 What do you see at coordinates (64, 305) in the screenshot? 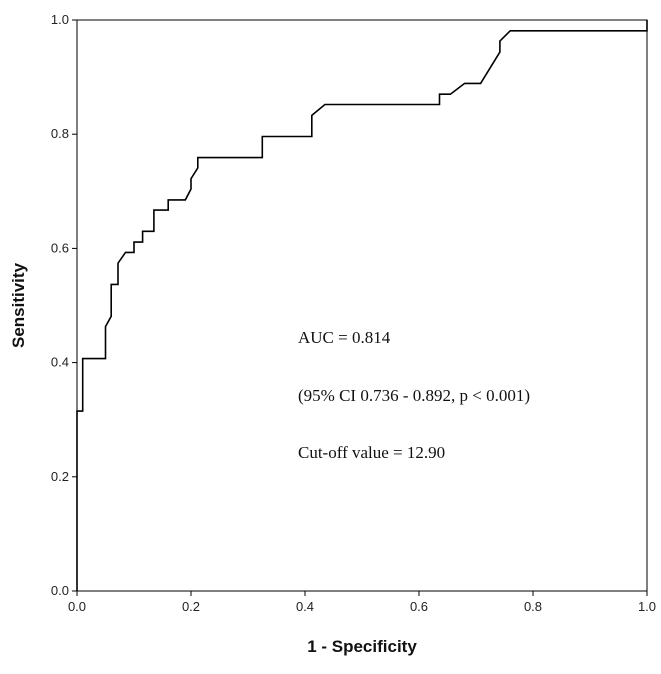
I see `y-axis: 0.0 0.2 0.4 0.6 0.8 1.0` at bounding box center [64, 305].